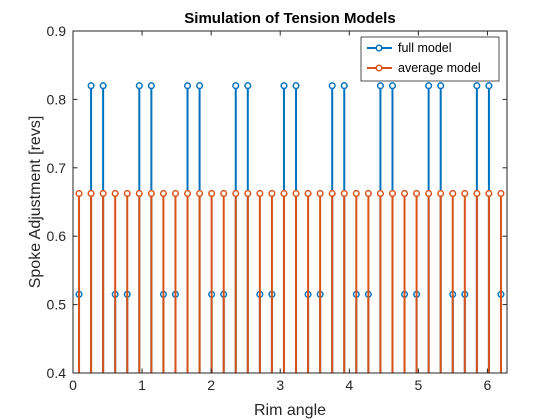  I want to click on y-tick-label: 0.4, so click(57, 373).